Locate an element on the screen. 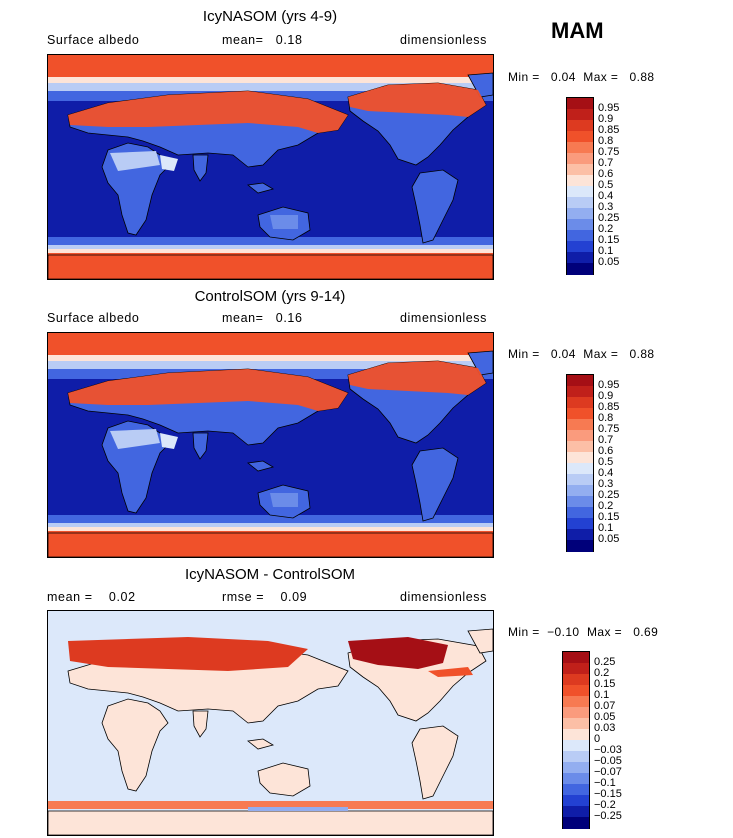  colorbar-tick-label: −0.15 is located at coordinates (608, 794).